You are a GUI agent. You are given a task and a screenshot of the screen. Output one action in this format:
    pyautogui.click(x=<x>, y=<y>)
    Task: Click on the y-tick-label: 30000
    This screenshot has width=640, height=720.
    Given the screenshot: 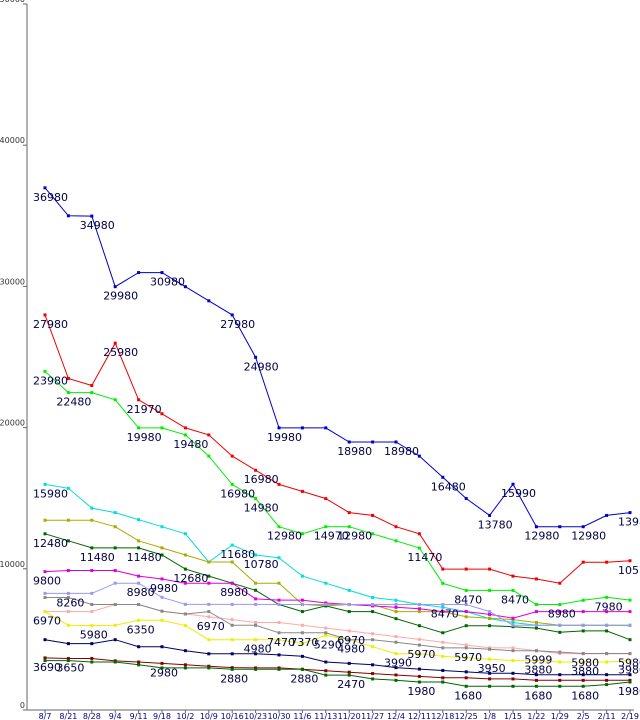 What is the action you would take?
    pyautogui.click(x=12, y=281)
    